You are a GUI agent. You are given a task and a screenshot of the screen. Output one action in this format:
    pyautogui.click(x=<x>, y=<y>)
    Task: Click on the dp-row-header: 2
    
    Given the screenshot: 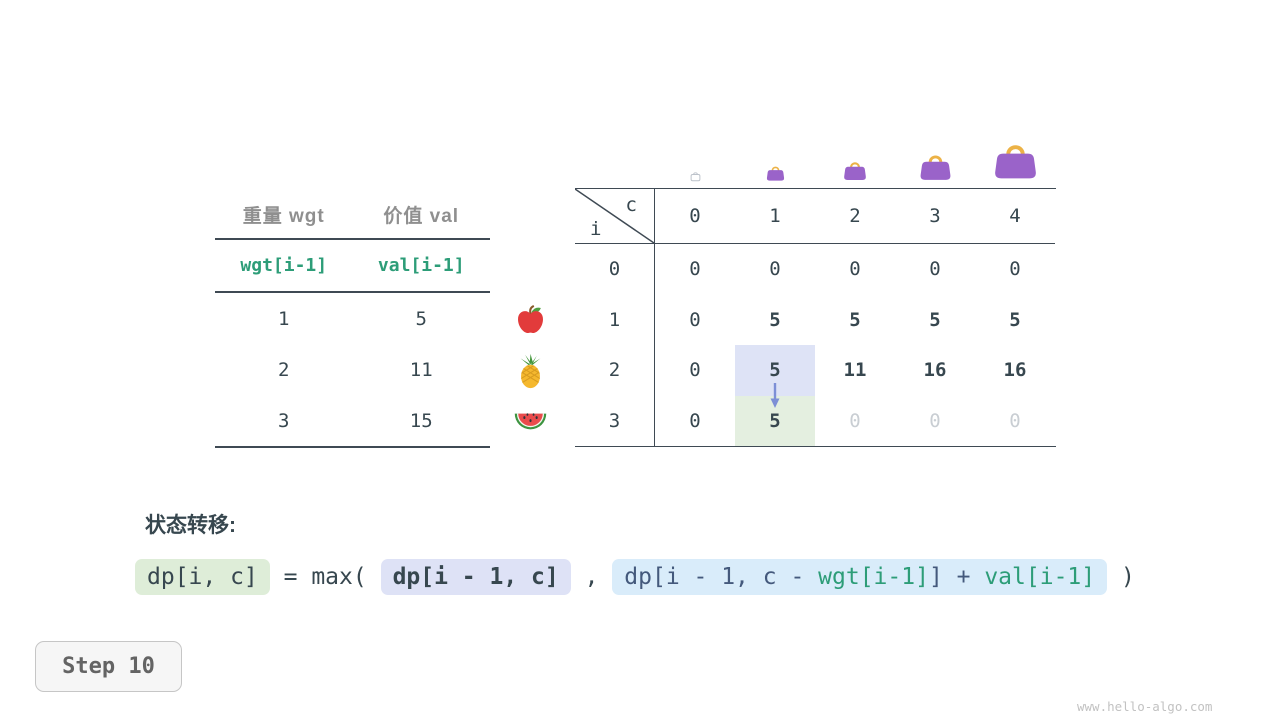 What is the action you would take?
    pyautogui.click(x=615, y=370)
    